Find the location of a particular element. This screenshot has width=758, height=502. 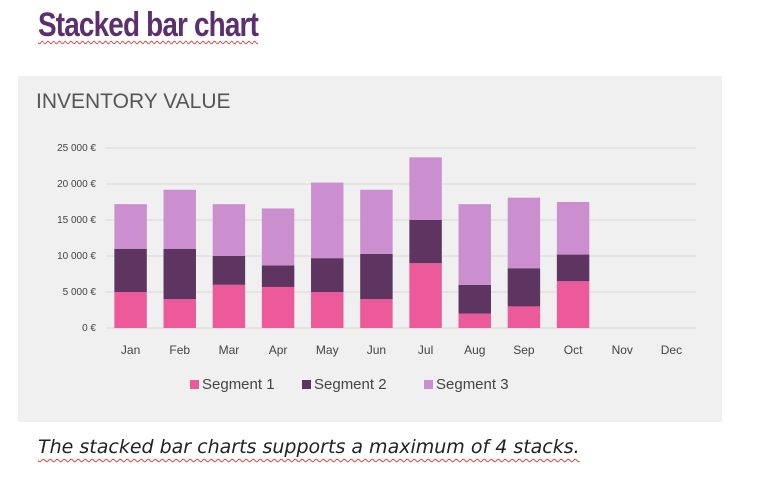

legend-item: Segment 2 is located at coordinates (344, 384).